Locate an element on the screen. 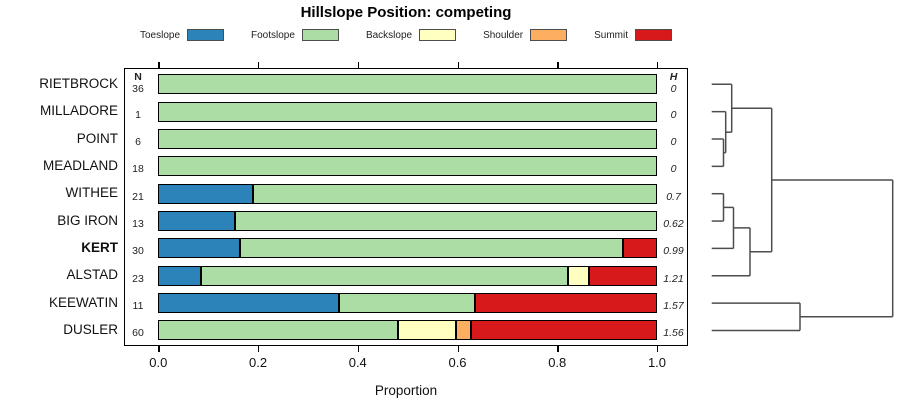  n-value: 36 is located at coordinates (138, 89).